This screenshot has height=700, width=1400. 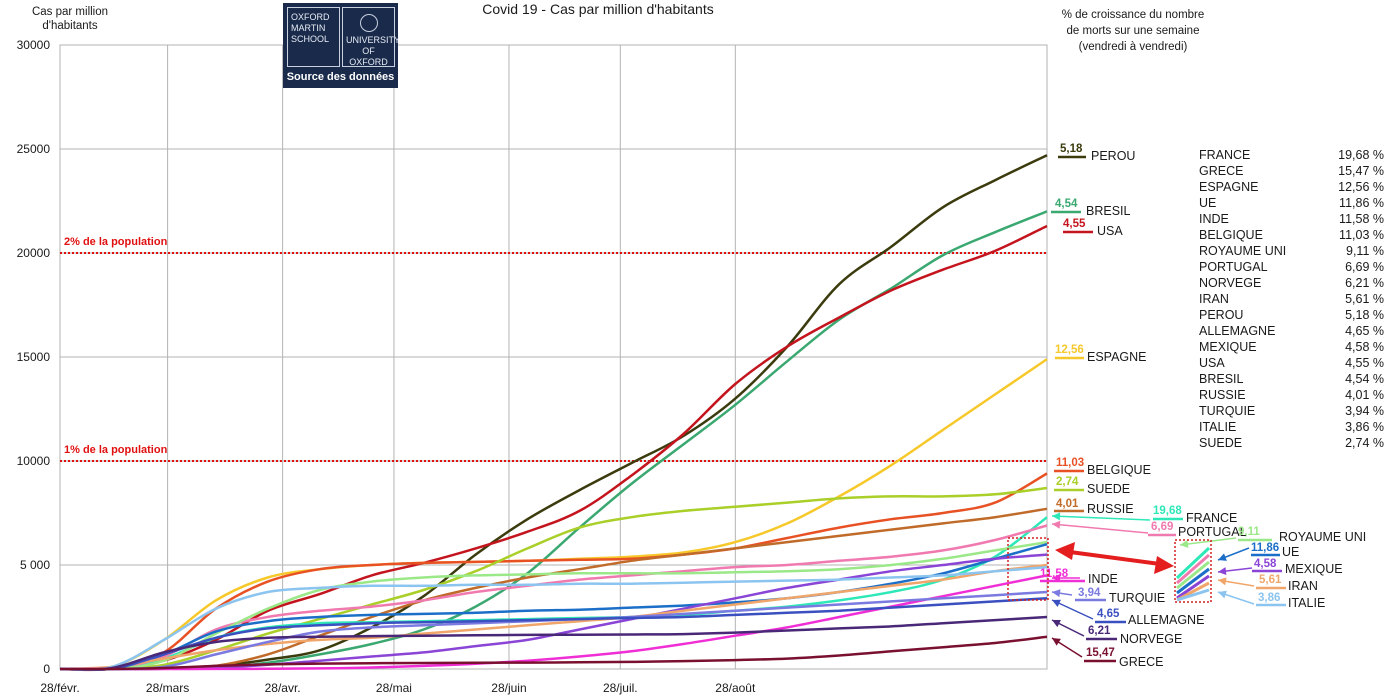 What do you see at coordinates (1193, 595) in the screenshot?
I see `zoom-line-italie` at bounding box center [1193, 595].